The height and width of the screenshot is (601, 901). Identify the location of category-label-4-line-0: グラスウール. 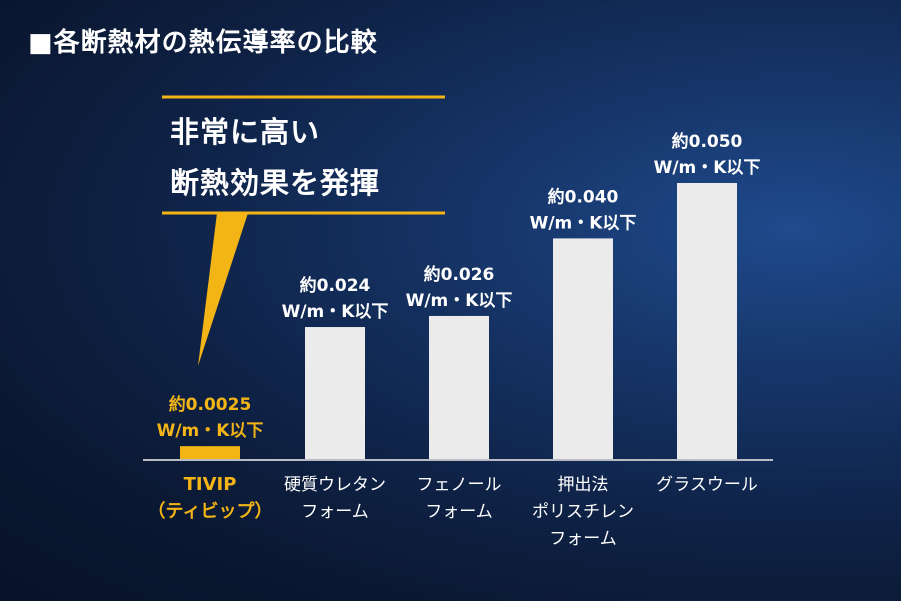
(707, 485).